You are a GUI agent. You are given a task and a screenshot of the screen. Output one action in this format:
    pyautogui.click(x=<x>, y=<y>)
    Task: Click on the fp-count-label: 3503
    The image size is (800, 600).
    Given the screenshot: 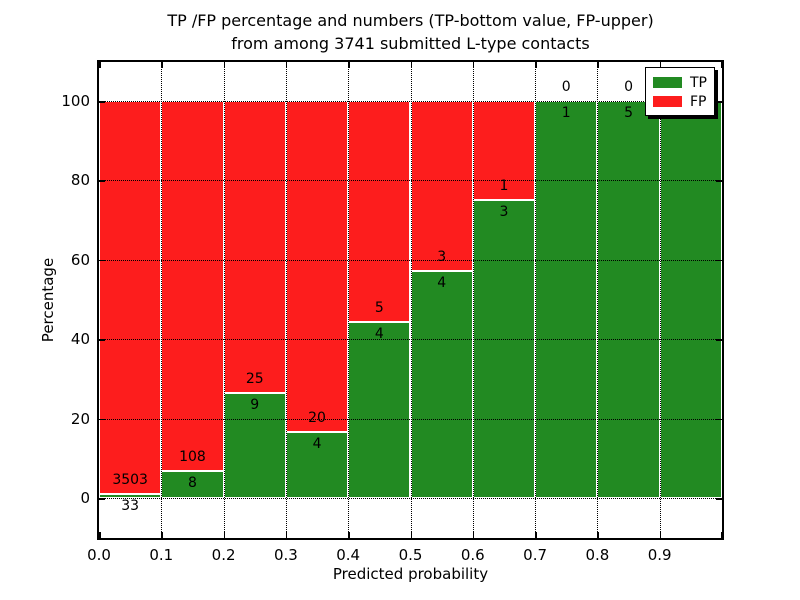 What is the action you would take?
    pyautogui.click(x=130, y=480)
    